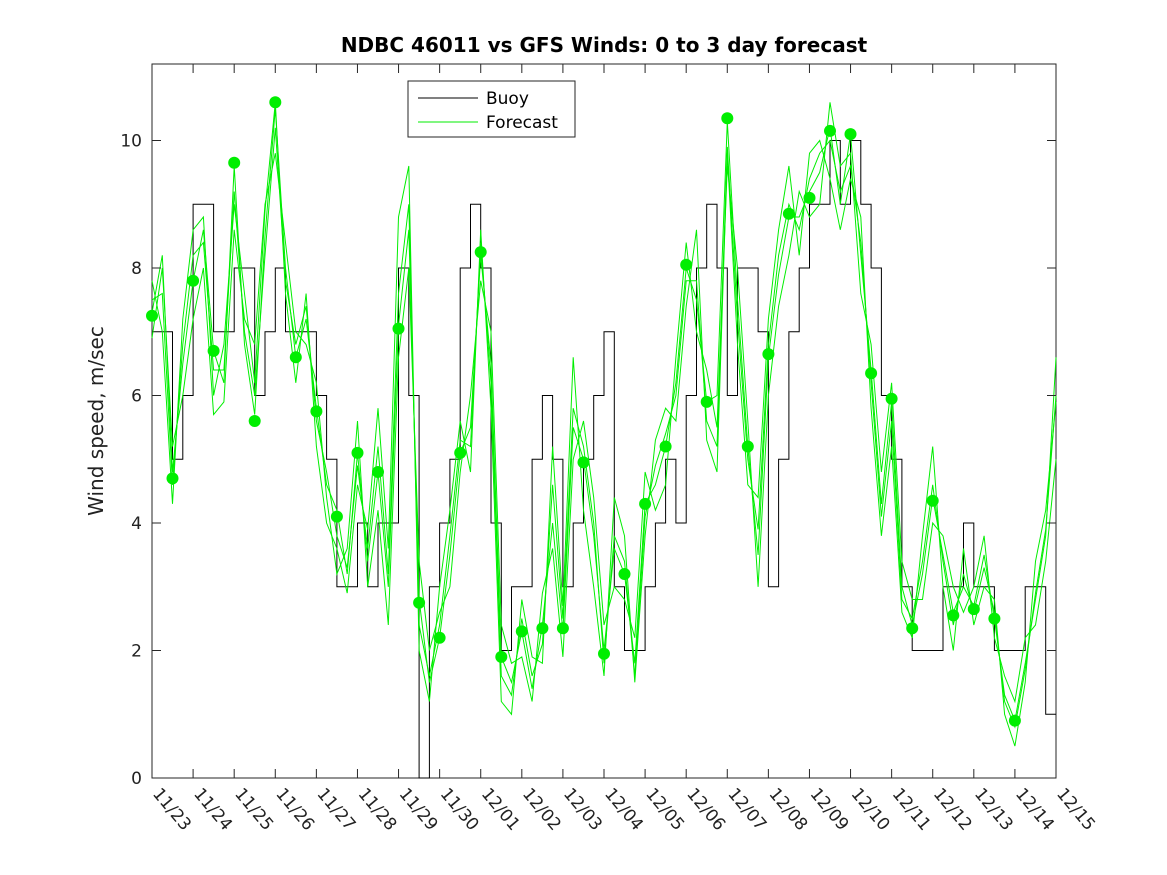 The width and height of the screenshot is (1167, 875). Describe the element at coordinates (96, 421) in the screenshot. I see `y-axis-label: Wind speed, m/sec` at that location.